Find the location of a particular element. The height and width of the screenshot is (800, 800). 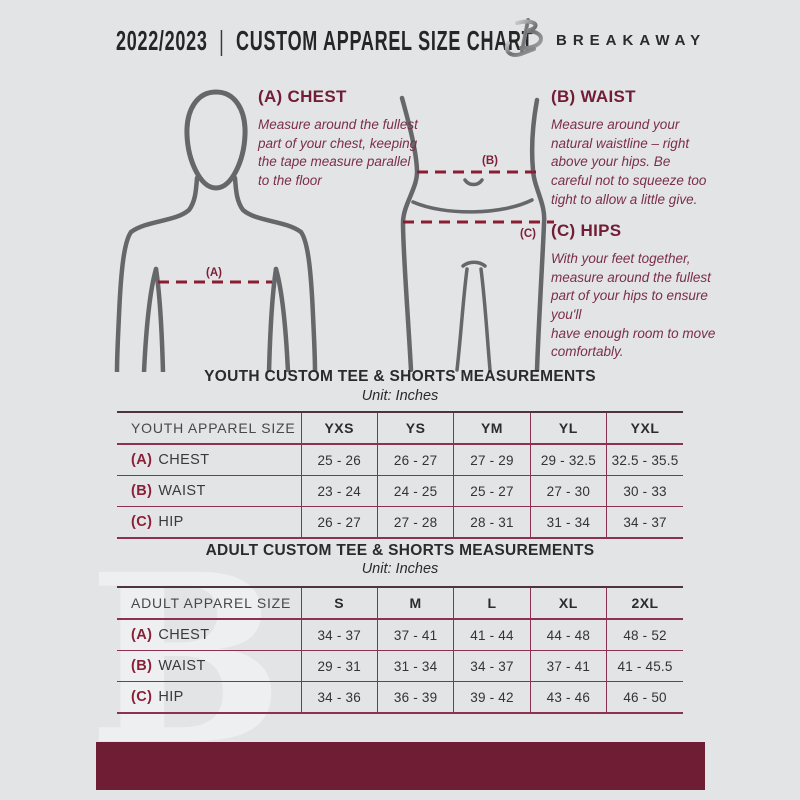

size-header: YL is located at coordinates (568, 428).